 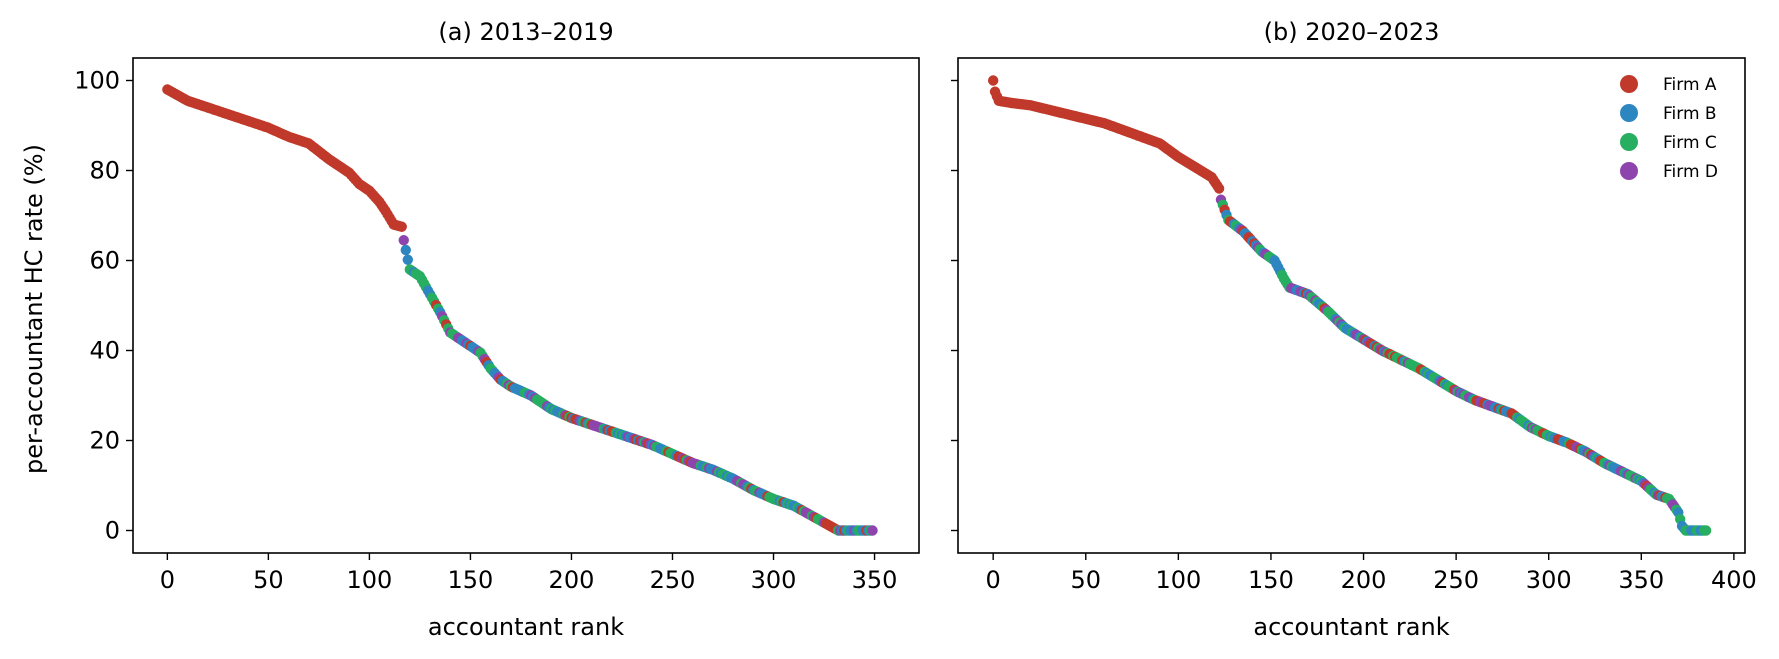 I want to click on legend: Firm A Firm B Firm C Firm D, so click(x=1669, y=128).